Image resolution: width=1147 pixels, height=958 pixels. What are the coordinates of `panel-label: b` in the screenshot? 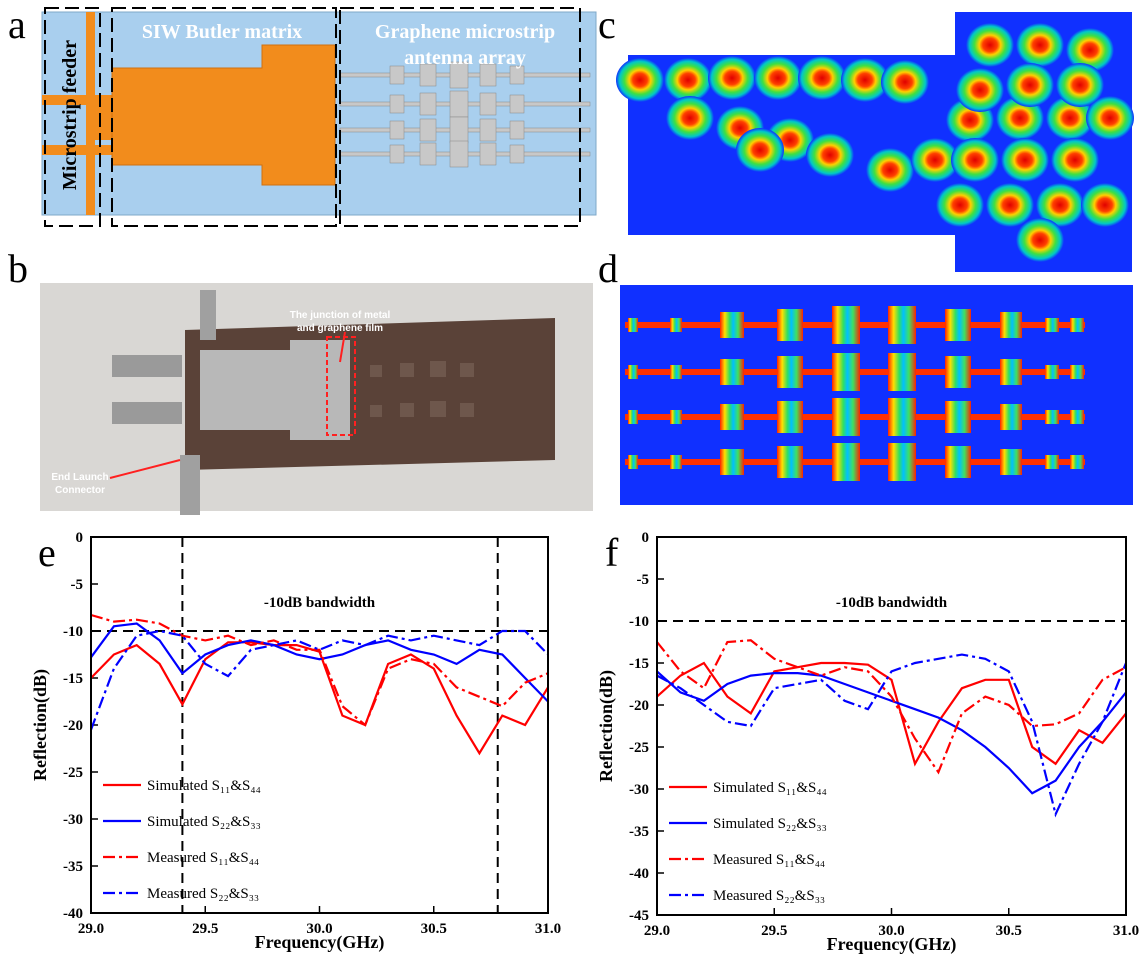 It's located at (18, 268).